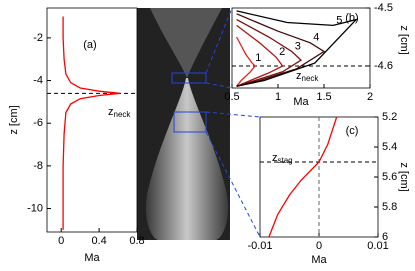 The image size is (415, 271). Describe the element at coordinates (38, 123) in the screenshot. I see `y-tick-label: -6` at that location.